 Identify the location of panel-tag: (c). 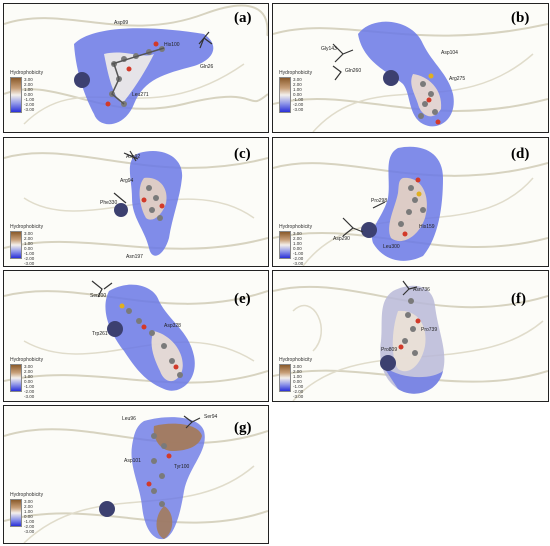
(242, 154).